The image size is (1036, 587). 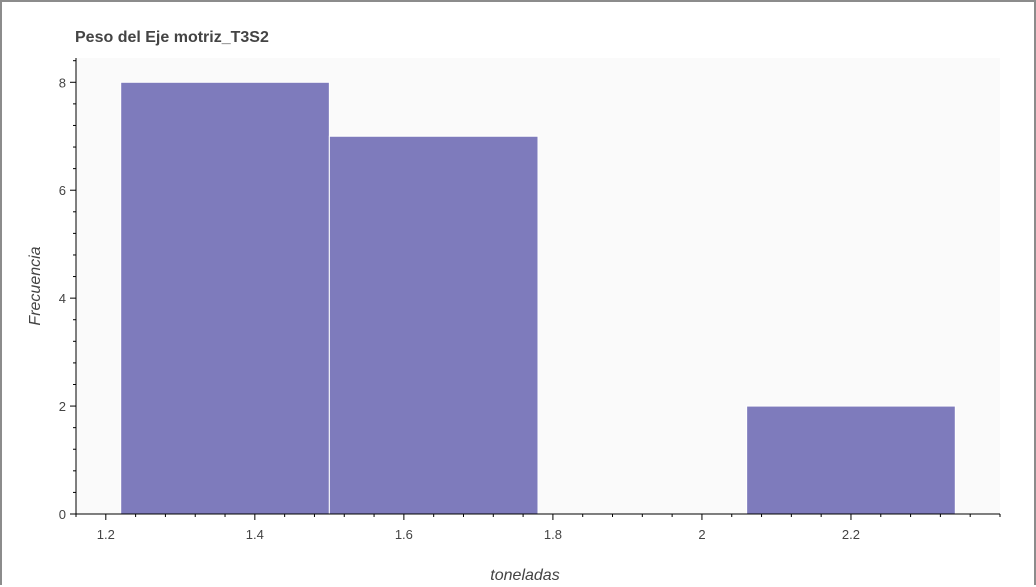 What do you see at coordinates (62, 406) in the screenshot?
I see `y-tick-label: 2` at bounding box center [62, 406].